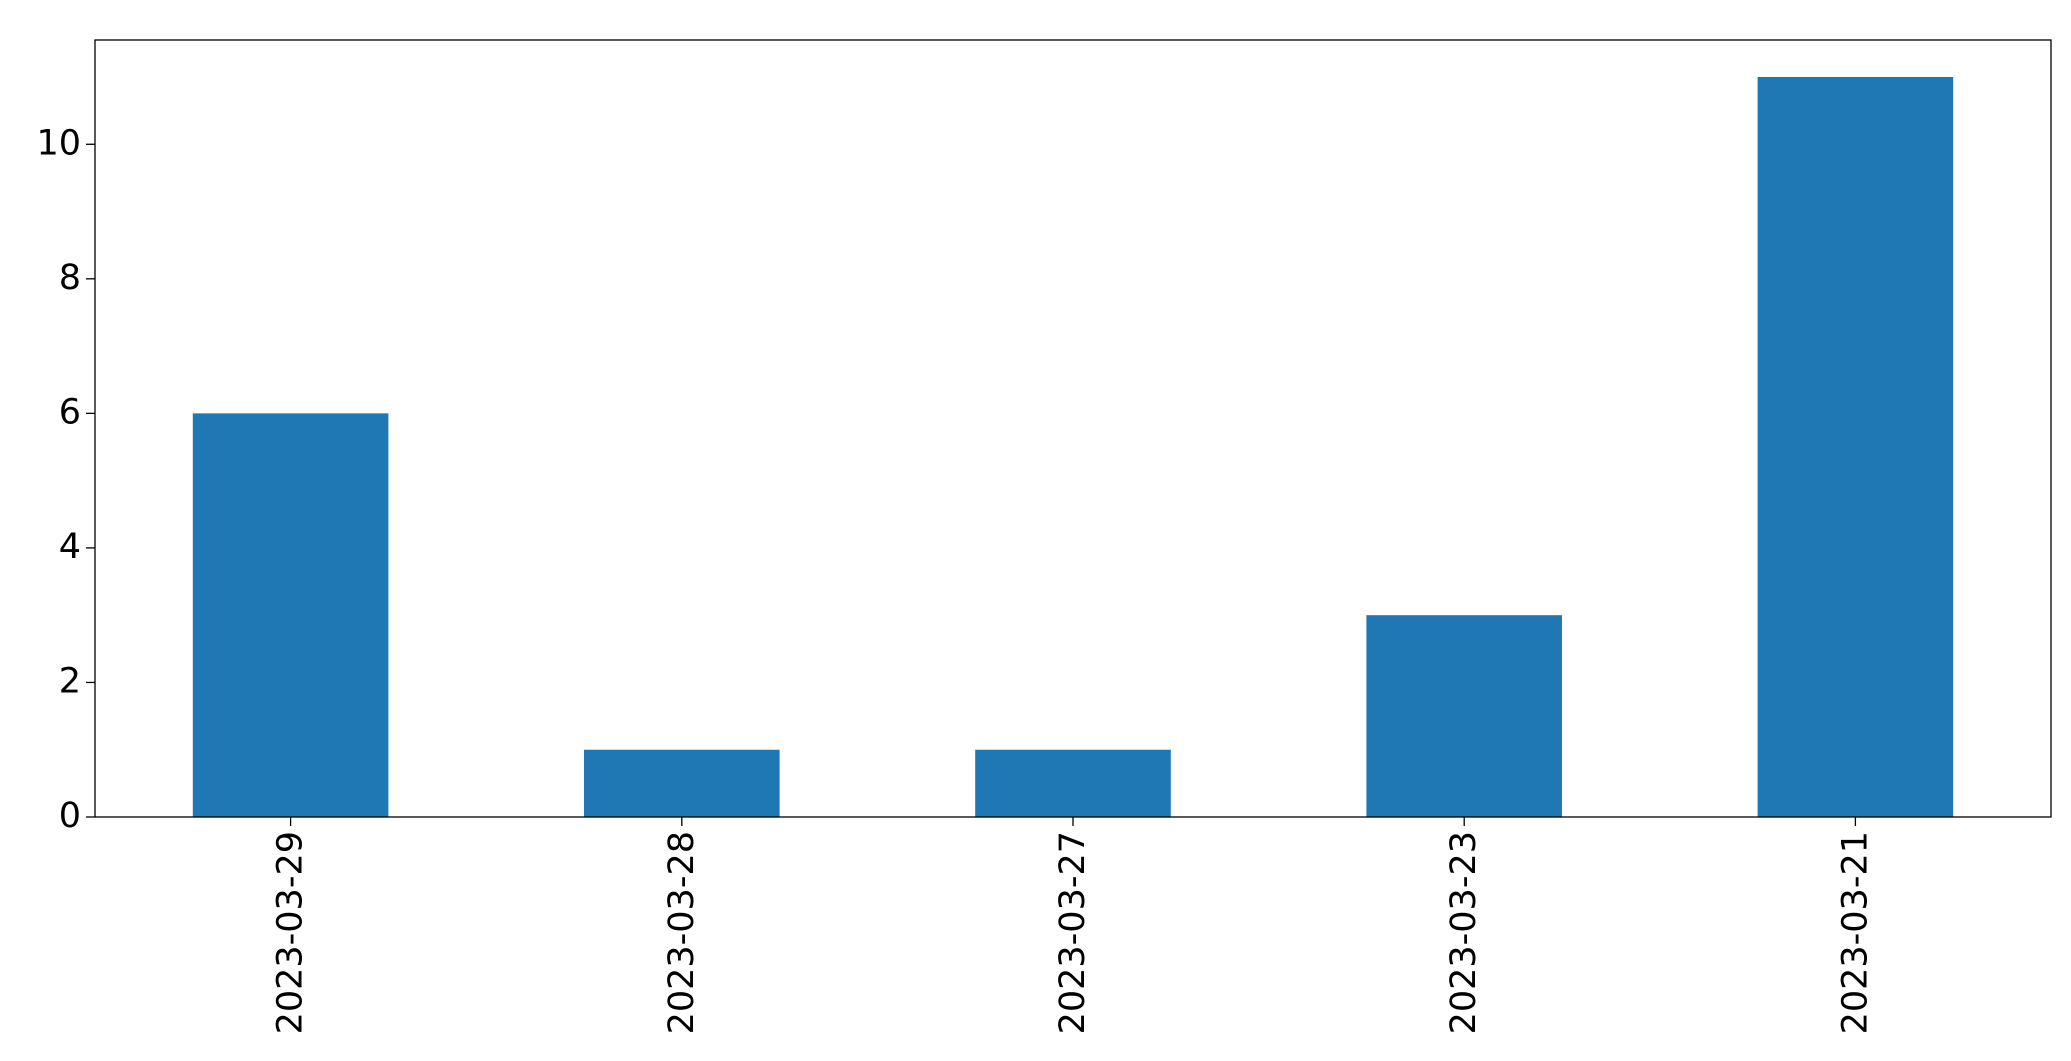  I want to click on x-tick-label: 2023-03-28, so click(682, 932).